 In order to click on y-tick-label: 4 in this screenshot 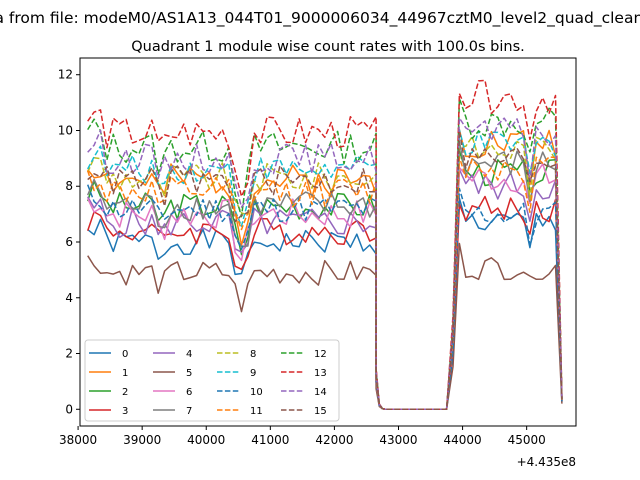, I will do `click(69, 298)`.